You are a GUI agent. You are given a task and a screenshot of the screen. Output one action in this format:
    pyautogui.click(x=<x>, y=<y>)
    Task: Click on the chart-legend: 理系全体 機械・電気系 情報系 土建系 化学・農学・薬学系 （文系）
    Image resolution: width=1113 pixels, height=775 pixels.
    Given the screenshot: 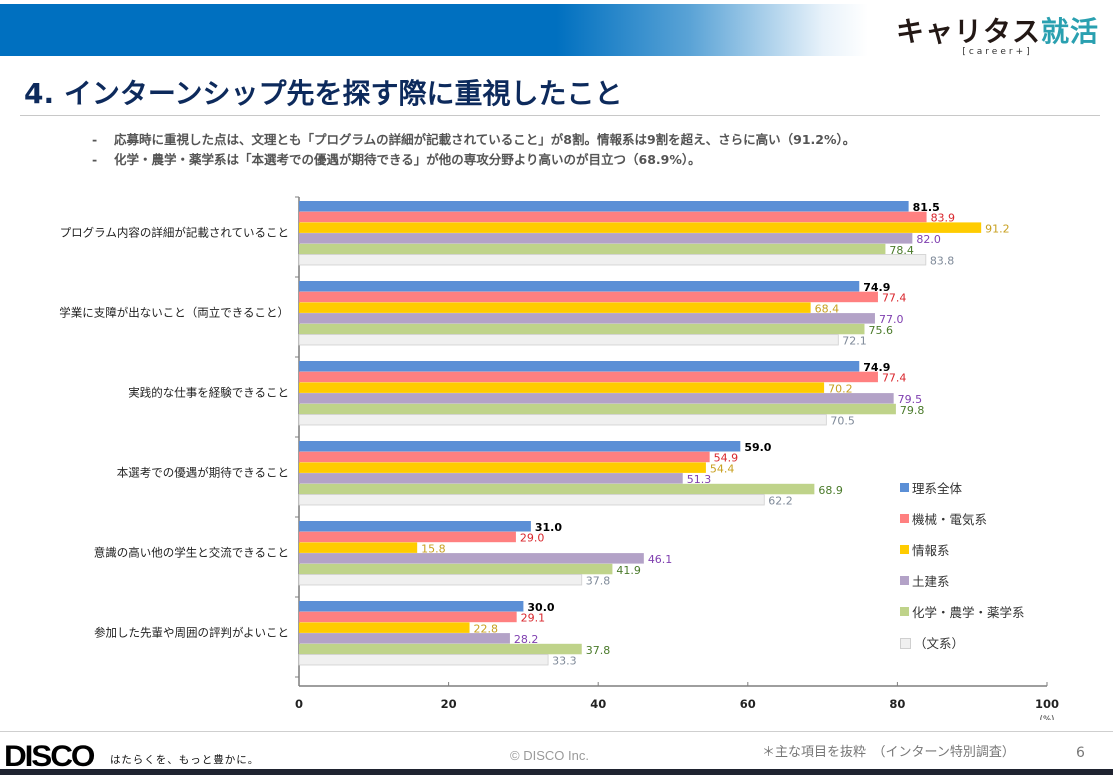 What is the action you would take?
    pyautogui.click(x=962, y=571)
    